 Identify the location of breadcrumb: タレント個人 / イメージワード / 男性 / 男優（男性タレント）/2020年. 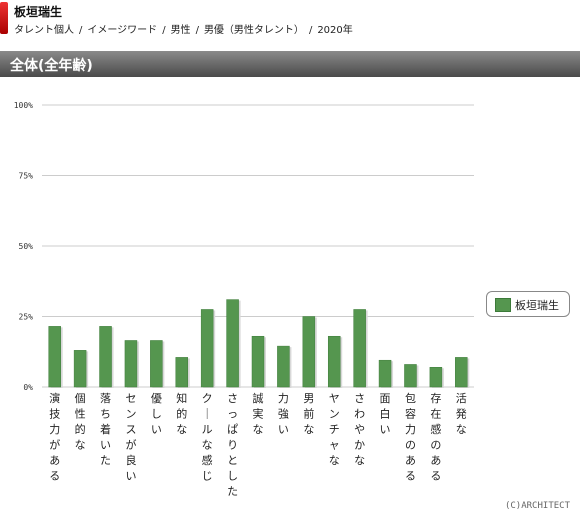
(183, 30).